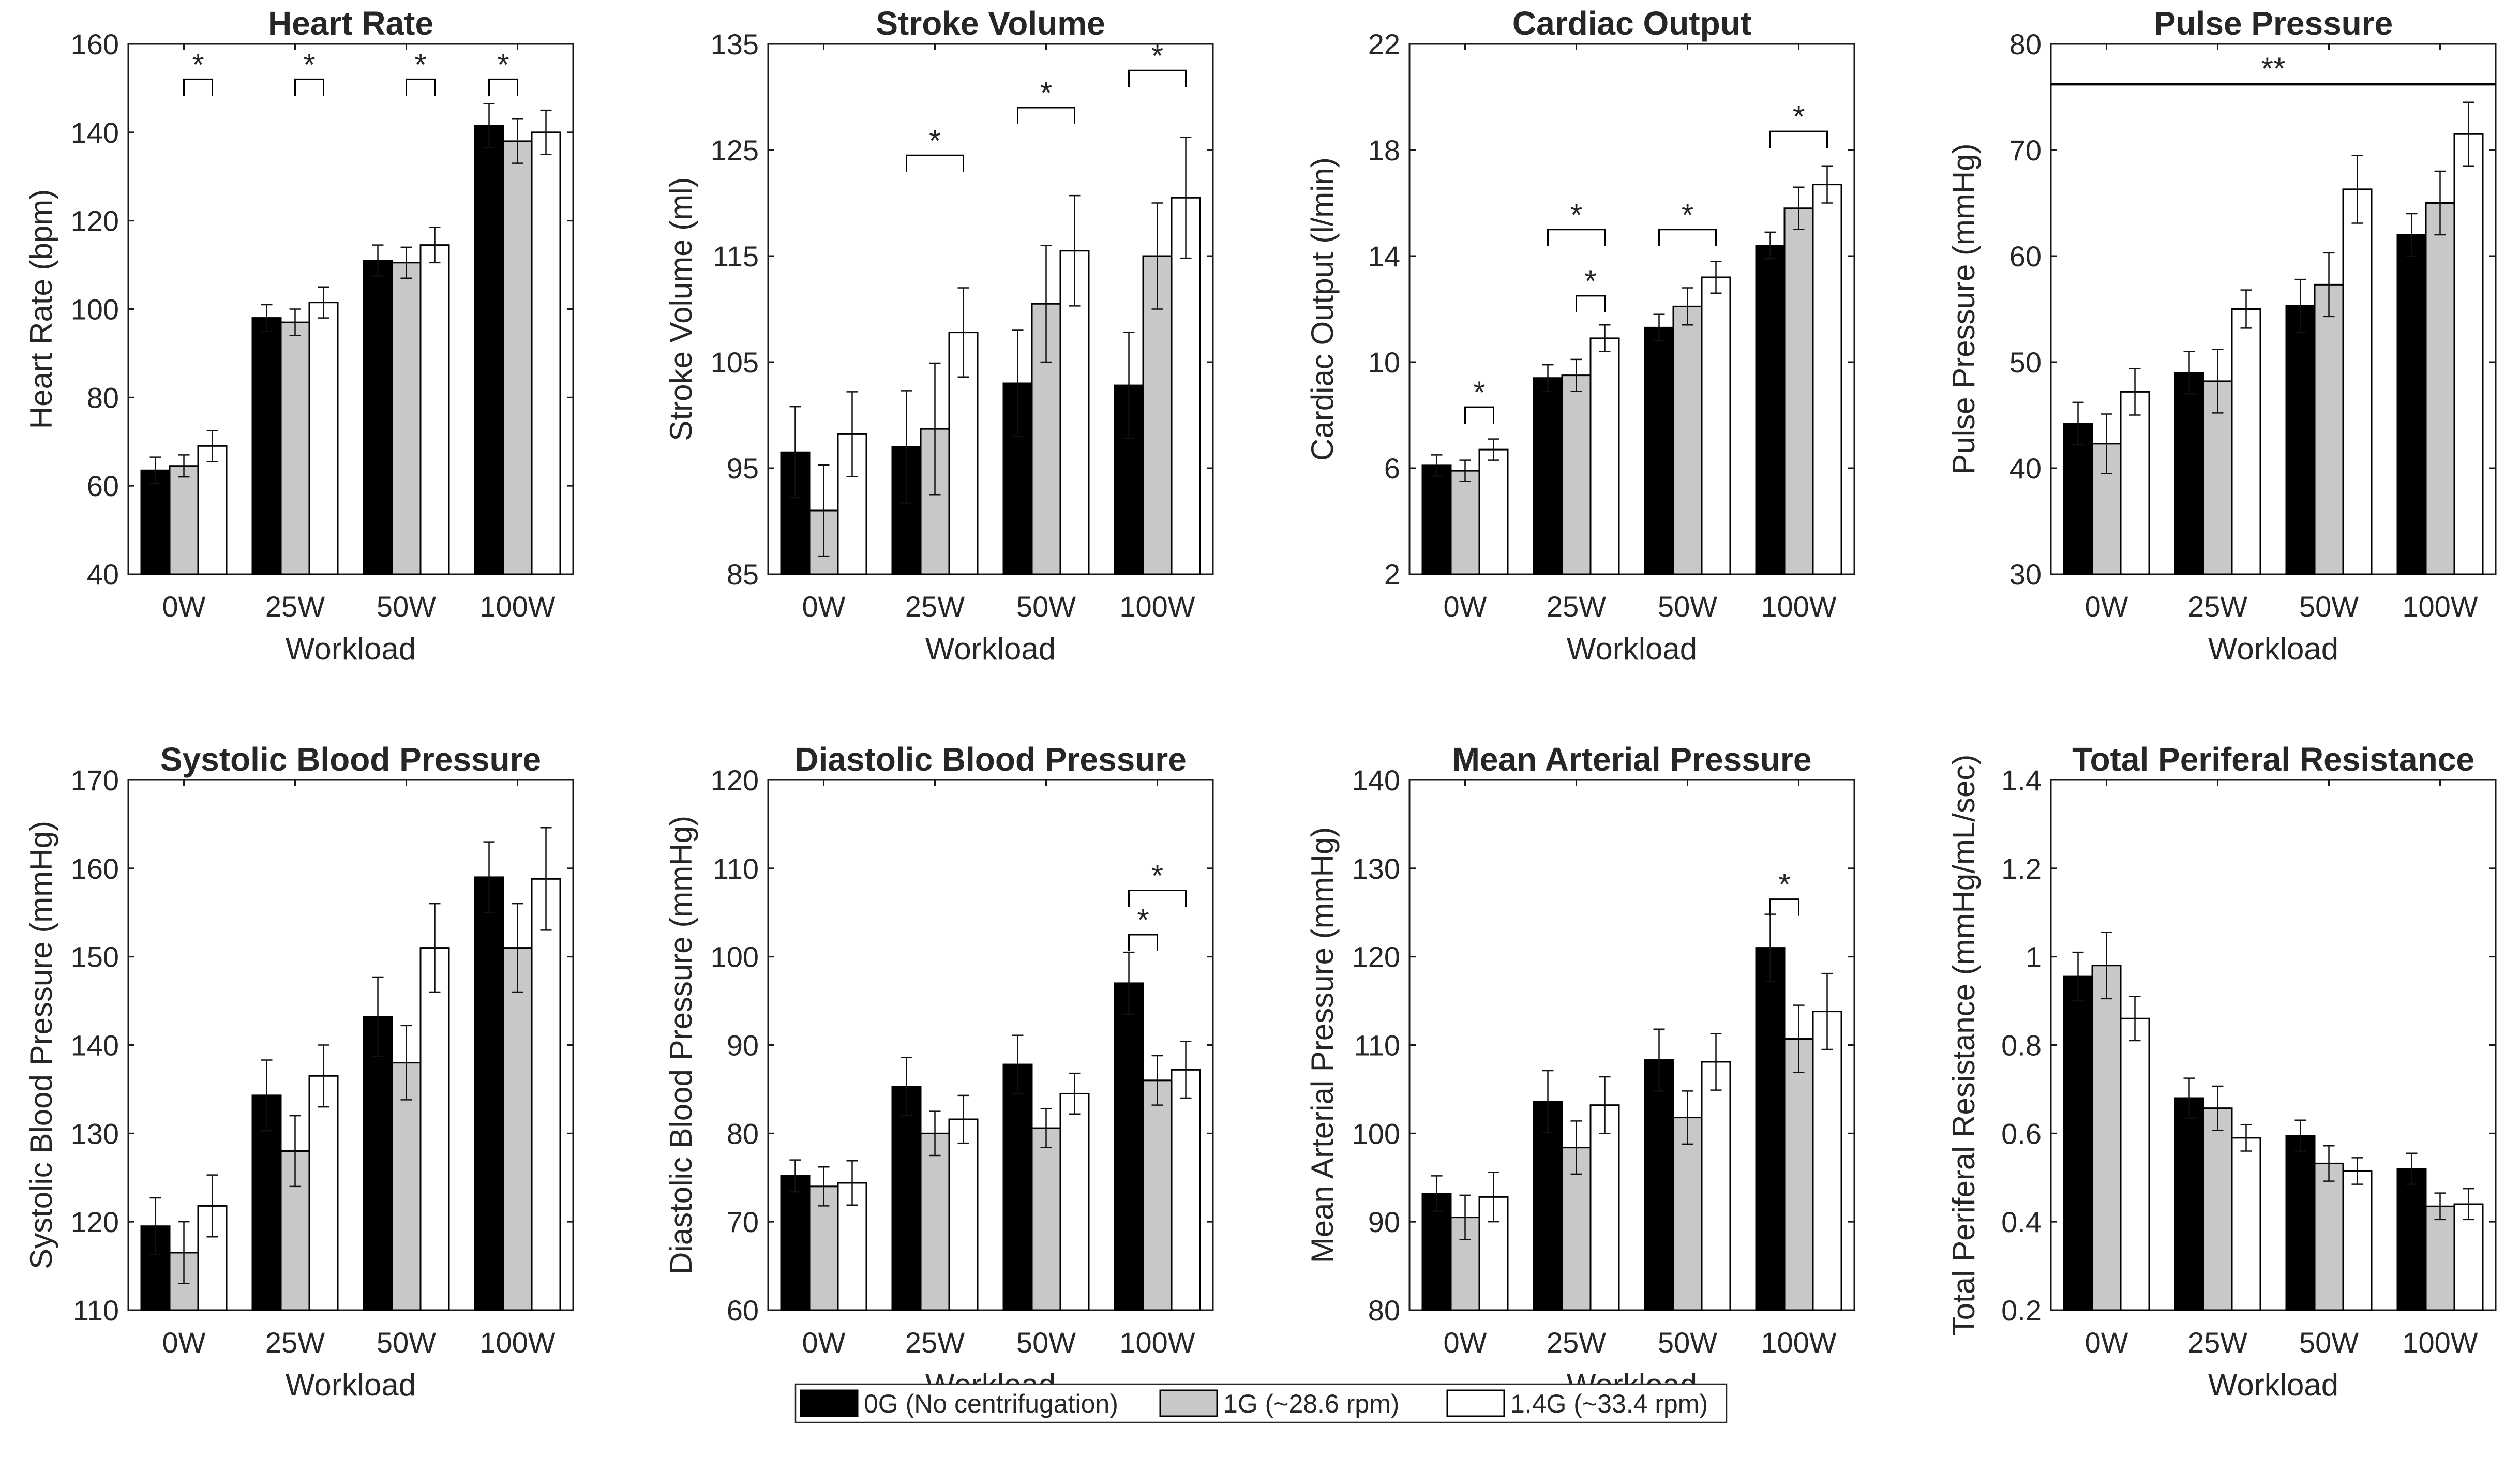  I want to click on x-tick-label: 0W, so click(1466, 606).